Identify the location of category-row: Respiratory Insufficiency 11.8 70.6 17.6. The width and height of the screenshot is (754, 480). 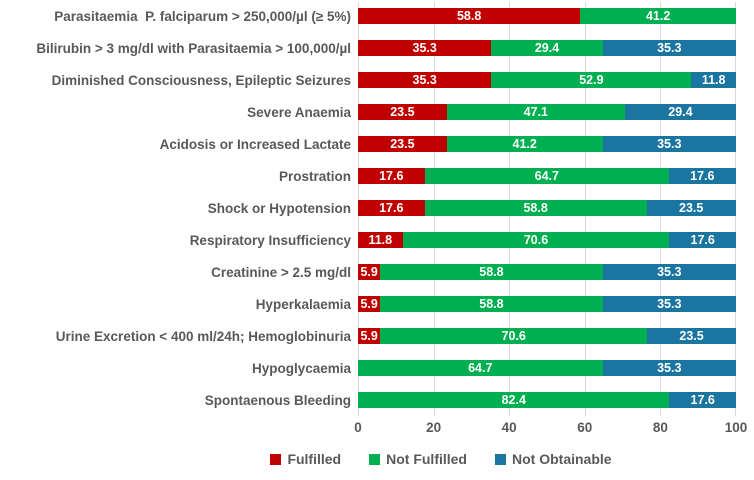
(377, 240).